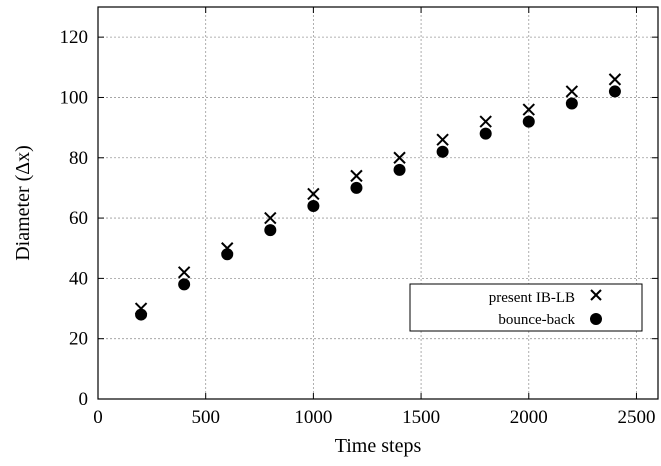  What do you see at coordinates (596, 319) in the screenshot?
I see `legend-marker-dot` at bounding box center [596, 319].